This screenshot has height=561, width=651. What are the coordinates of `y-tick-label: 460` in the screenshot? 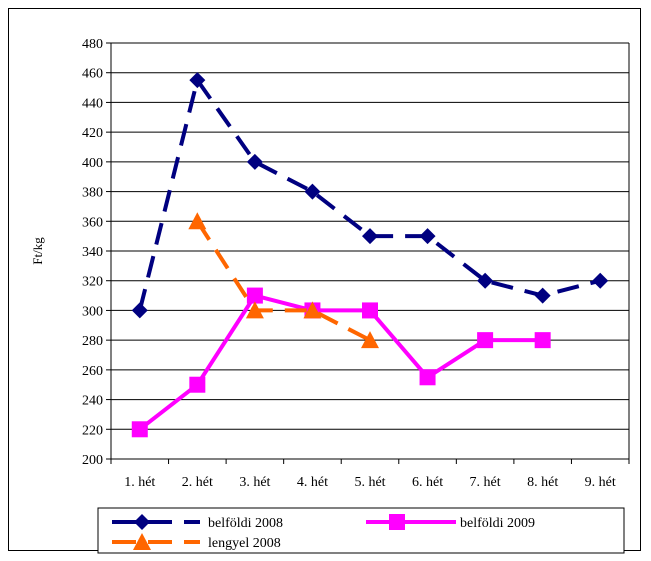 It's located at (92, 74).